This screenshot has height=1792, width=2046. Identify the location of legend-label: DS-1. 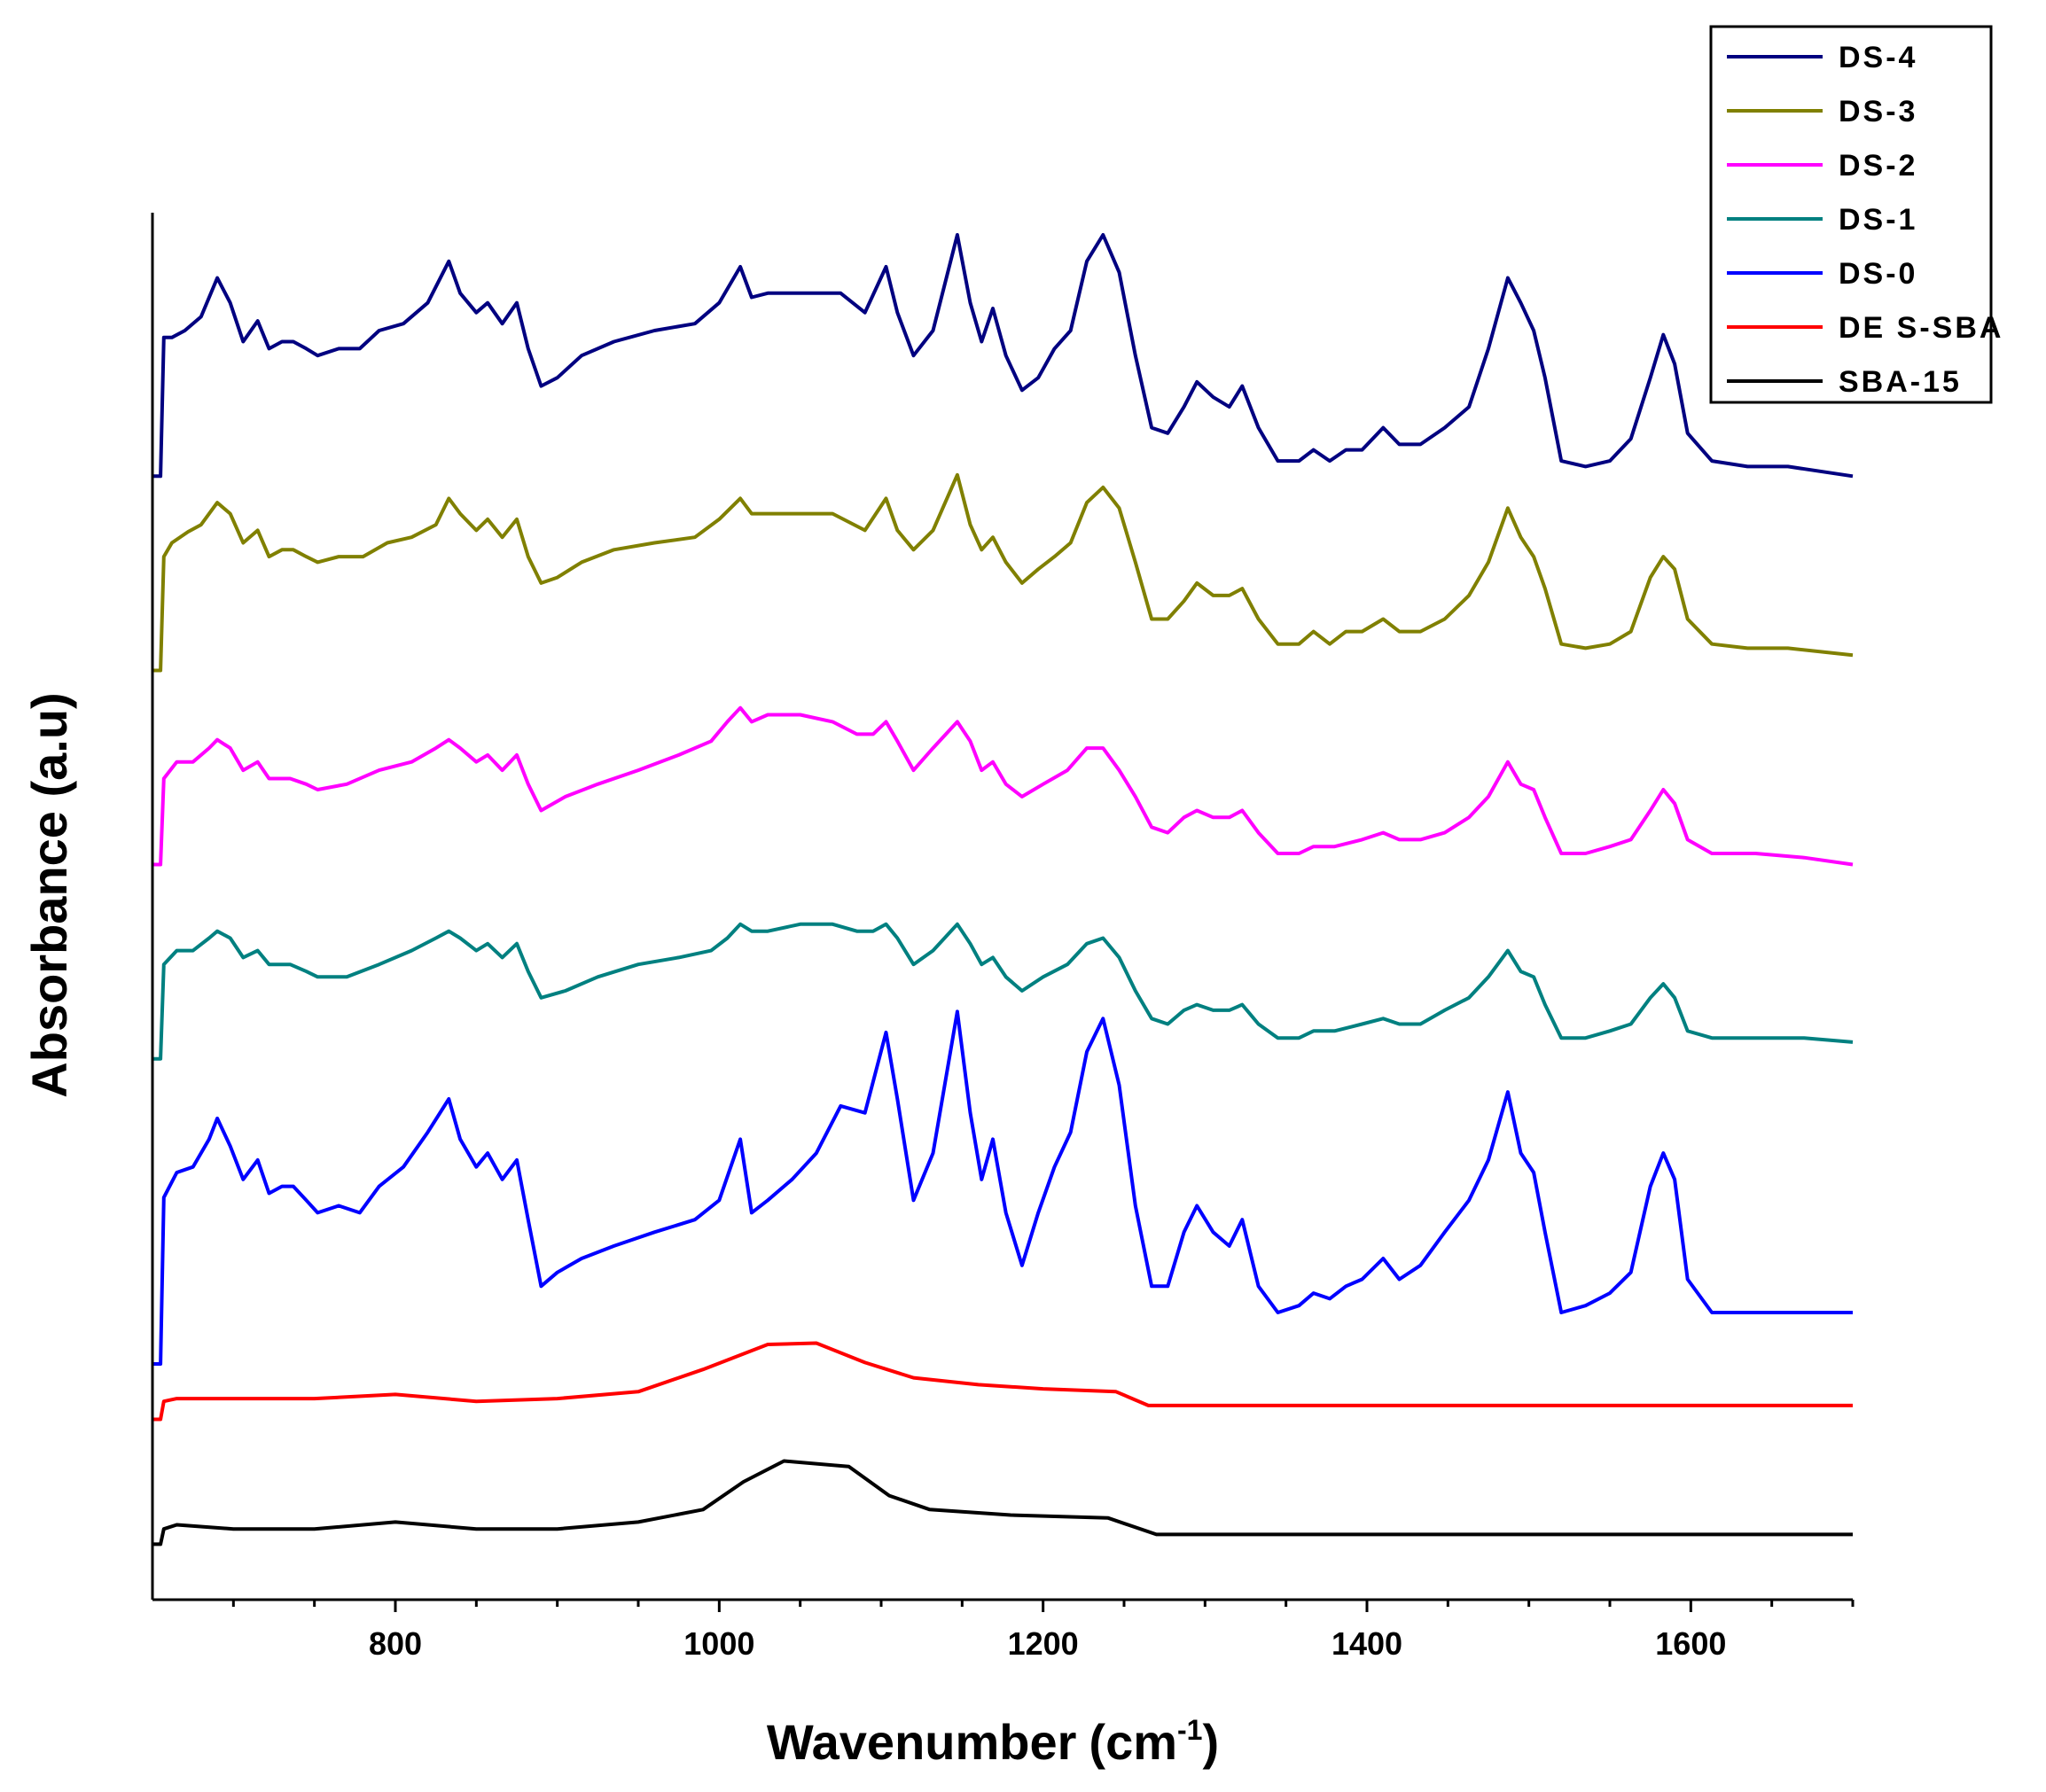
(1878, 220).